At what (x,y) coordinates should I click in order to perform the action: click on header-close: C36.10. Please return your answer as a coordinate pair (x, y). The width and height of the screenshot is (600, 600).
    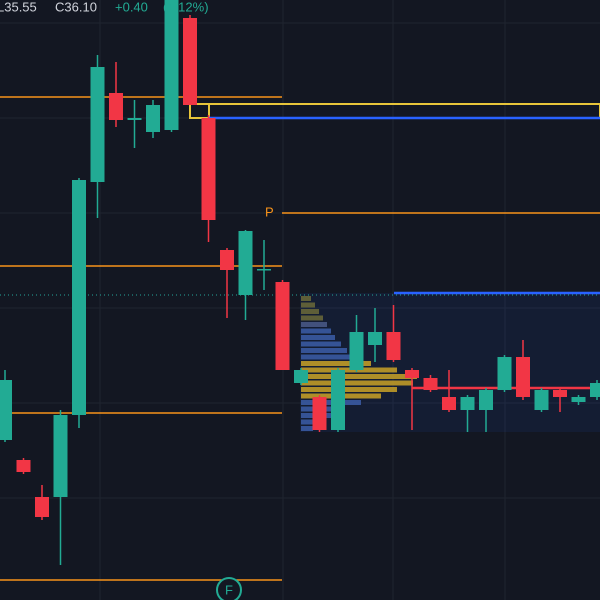
    Looking at the image, I should click on (76, 7).